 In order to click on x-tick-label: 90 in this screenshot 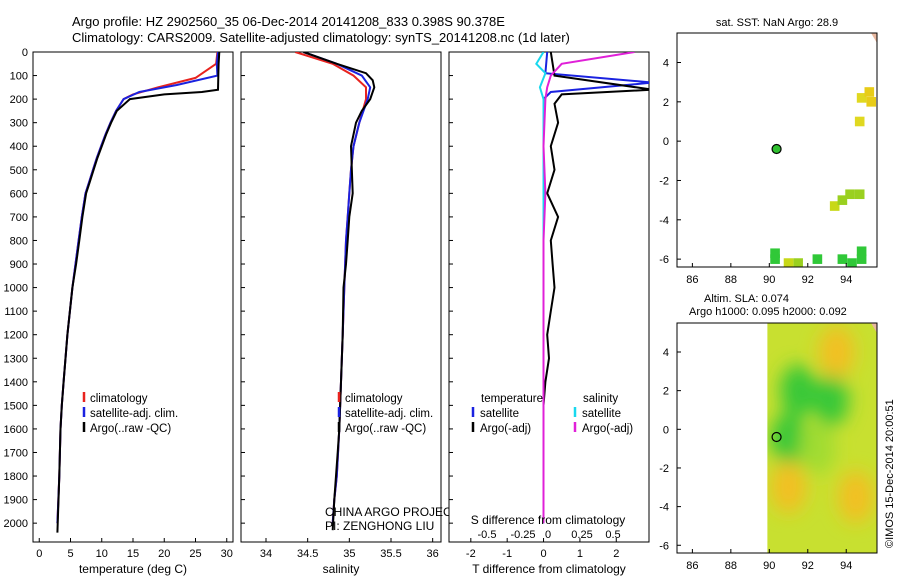, I will do `click(769, 280)`.